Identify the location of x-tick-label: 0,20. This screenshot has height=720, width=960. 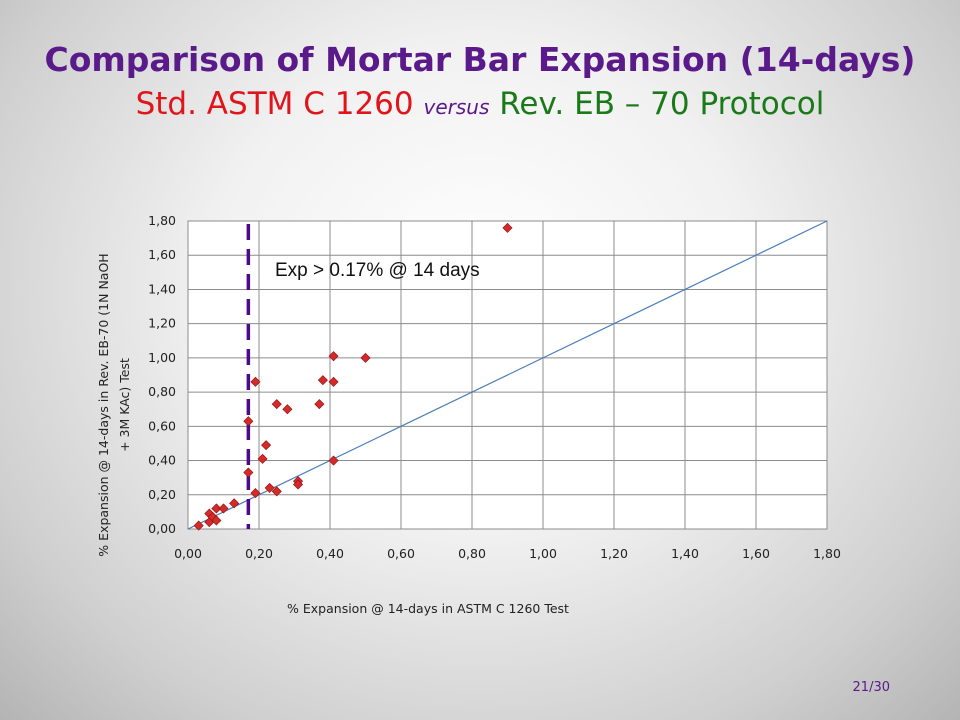
(259, 553).